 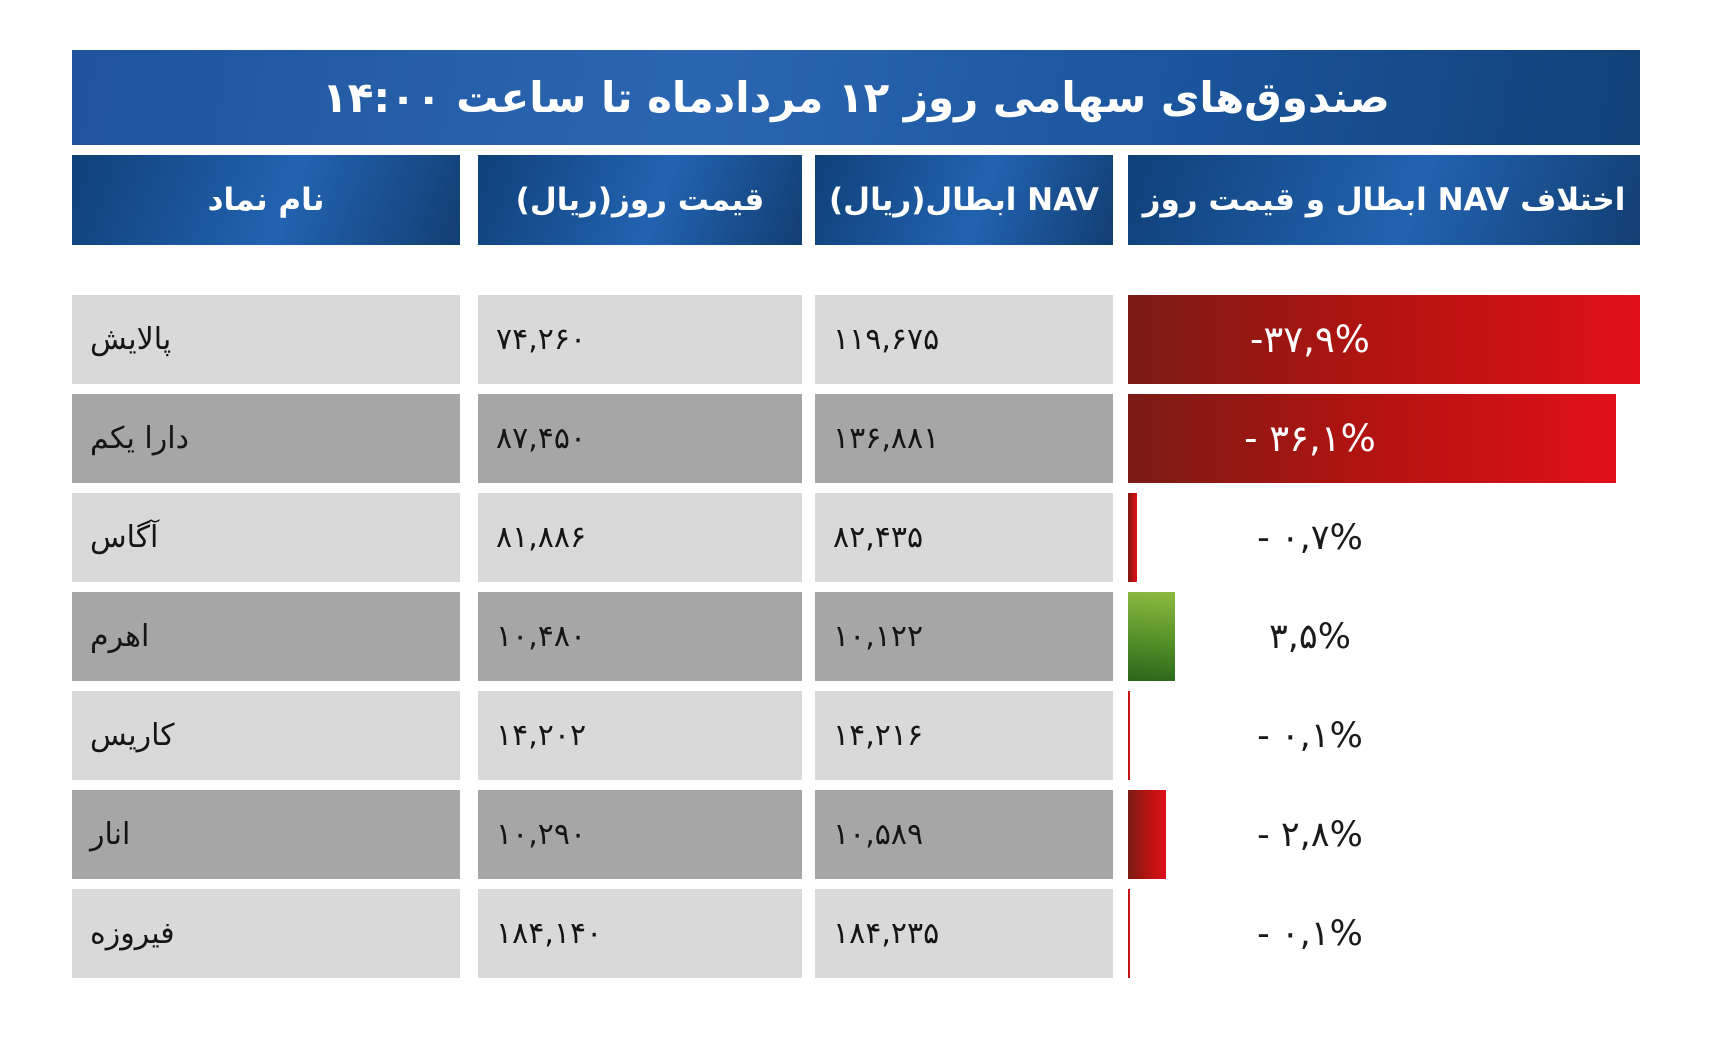 I want to click on table-row: پالایش ۷۴,۲۶۰ ۱۱۹,۶۷۵ -۳۷,۹%, so click(x=859, y=339).